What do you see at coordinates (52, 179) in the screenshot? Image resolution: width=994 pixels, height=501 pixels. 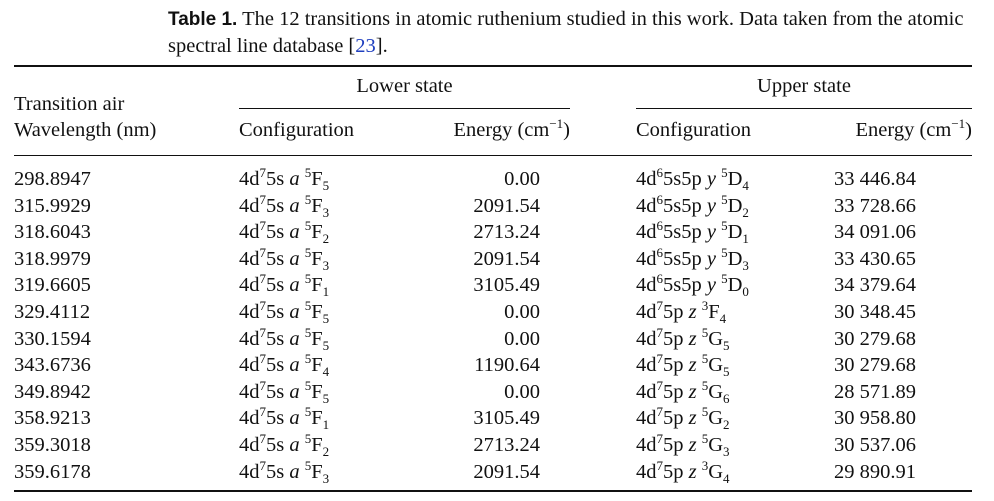 I see `wavelength-cell: 298.8947` at bounding box center [52, 179].